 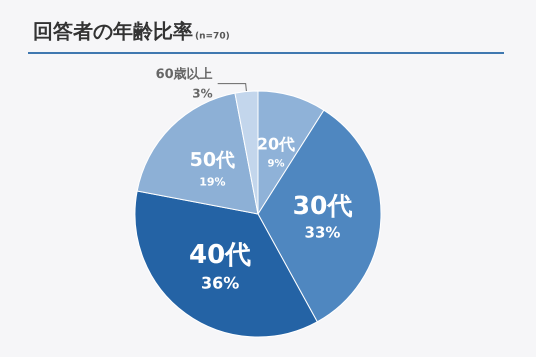 I want to click on slice-label: 20代, so click(x=276, y=144).